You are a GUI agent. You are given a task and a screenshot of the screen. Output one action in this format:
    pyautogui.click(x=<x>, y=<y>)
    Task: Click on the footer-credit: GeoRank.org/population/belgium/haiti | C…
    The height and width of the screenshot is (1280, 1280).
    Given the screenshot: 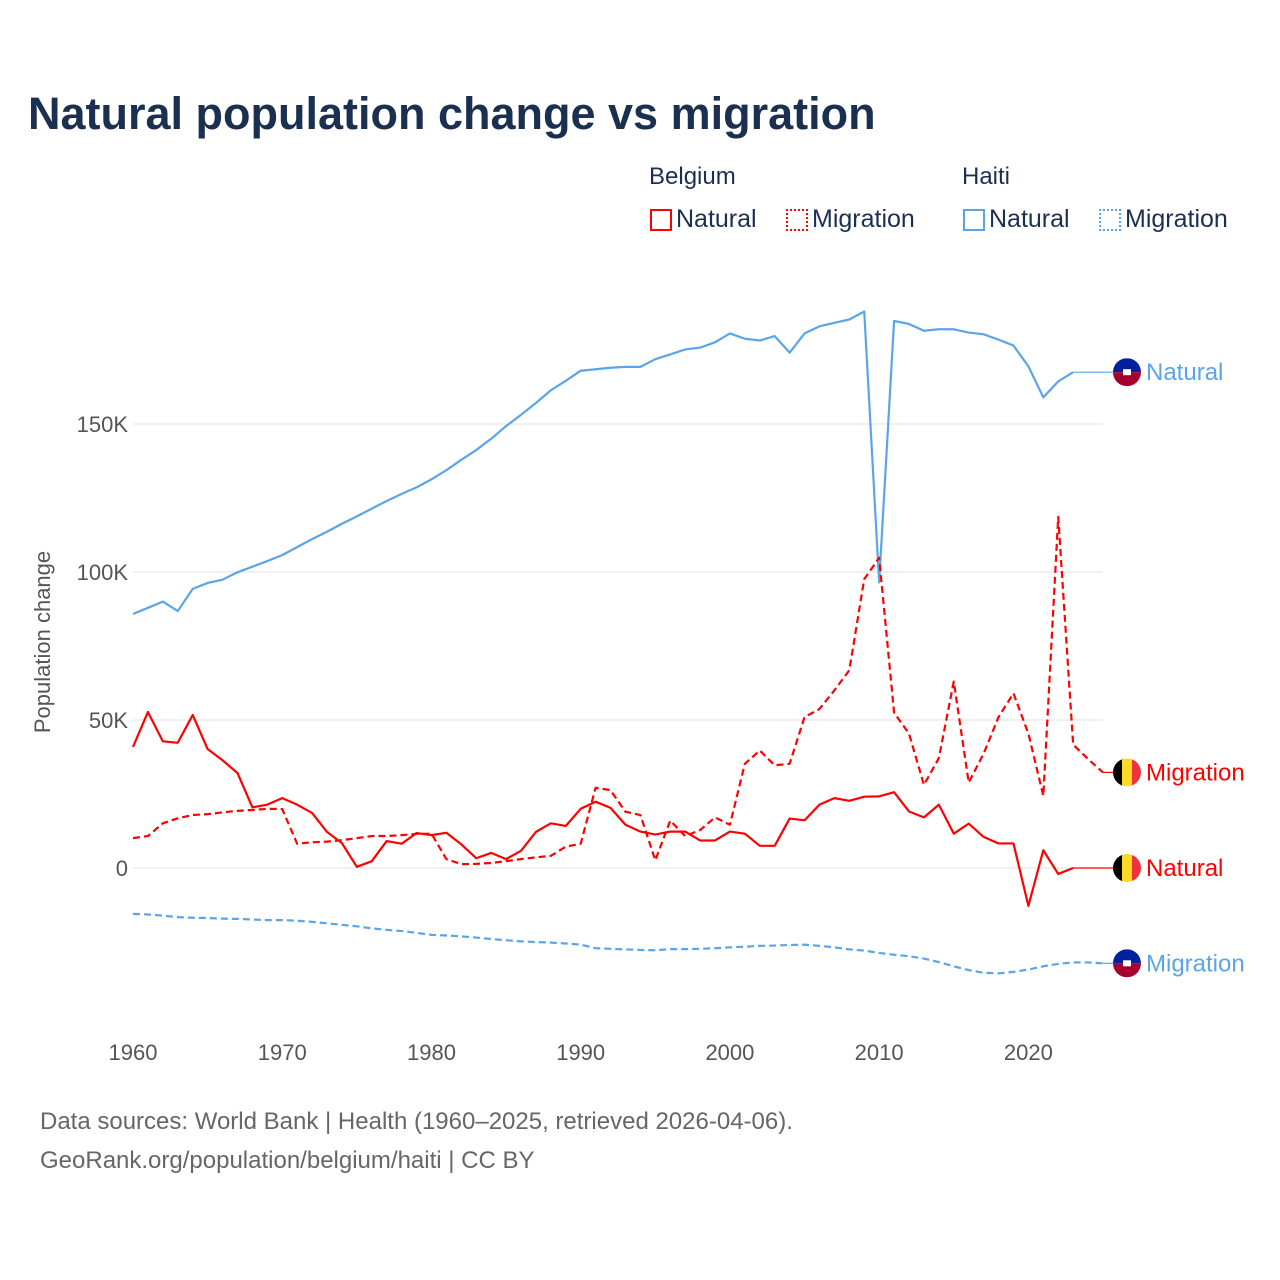 What is the action you would take?
    pyautogui.click(x=287, y=1160)
    